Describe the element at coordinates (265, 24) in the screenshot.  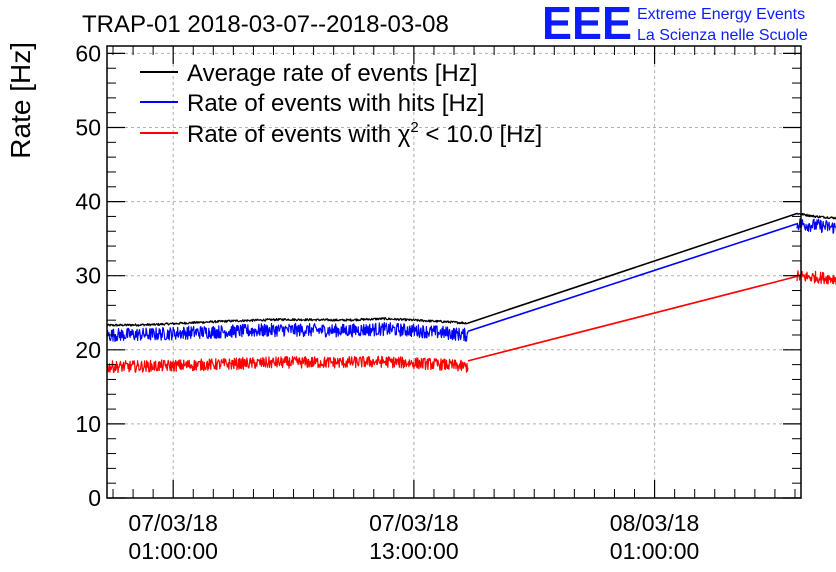
I see `chart-title: TRAP-01 2018-03-07--2018-03-08` at that location.